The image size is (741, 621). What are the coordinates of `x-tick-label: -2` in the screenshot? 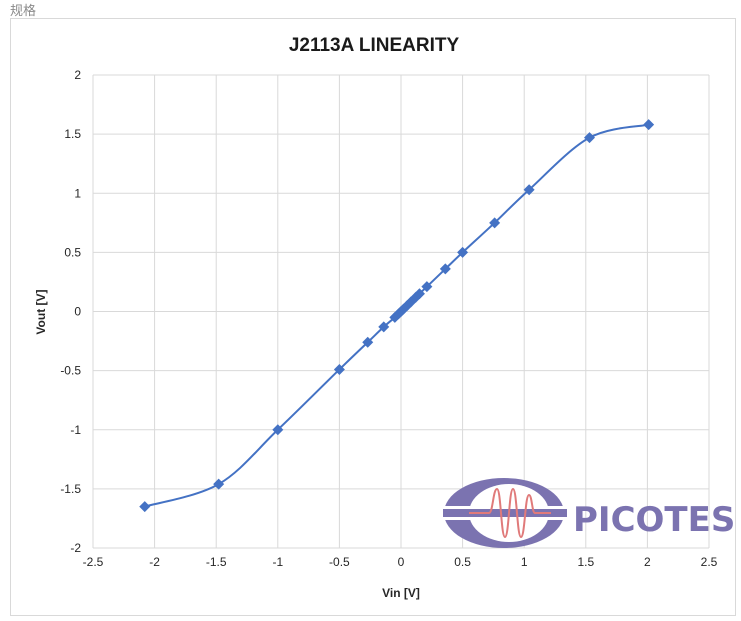 It's located at (154, 562).